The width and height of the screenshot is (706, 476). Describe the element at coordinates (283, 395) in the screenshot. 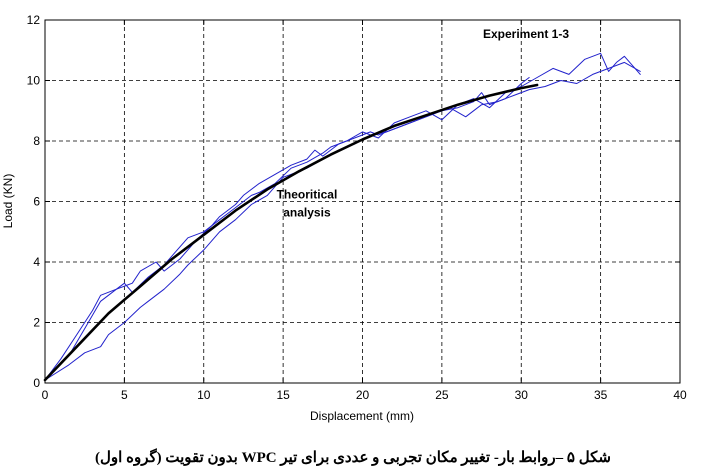

I see `x-tick-label: 15` at that location.